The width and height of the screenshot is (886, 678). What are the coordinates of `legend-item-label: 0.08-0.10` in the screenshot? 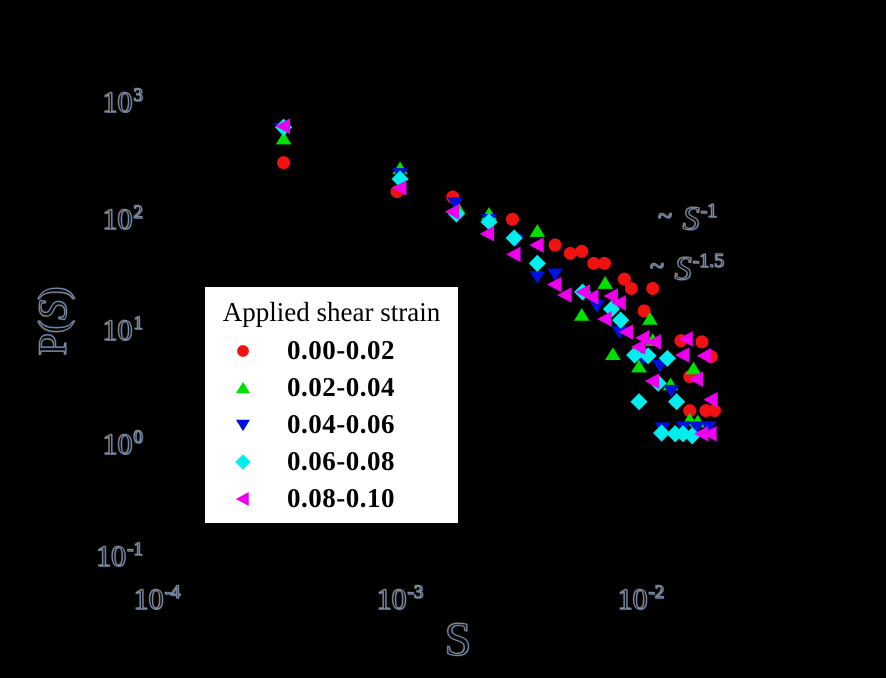 It's located at (341, 498).